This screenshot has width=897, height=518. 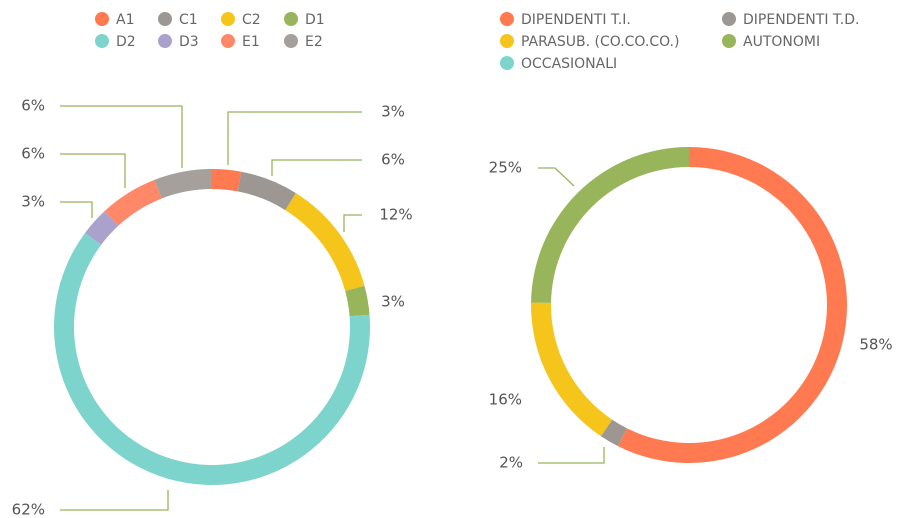 I want to click on value-label: 58%, so click(x=875, y=345).